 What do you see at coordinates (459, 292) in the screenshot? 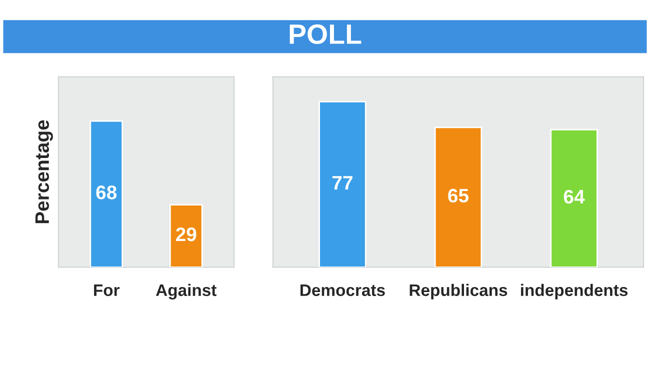
I see `x-tick-label: Republicans` at bounding box center [459, 292].